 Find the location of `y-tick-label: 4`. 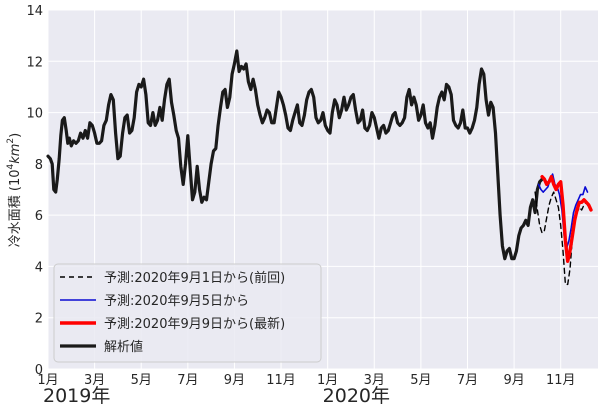

y-tick-label: 4 is located at coordinates (39, 267).